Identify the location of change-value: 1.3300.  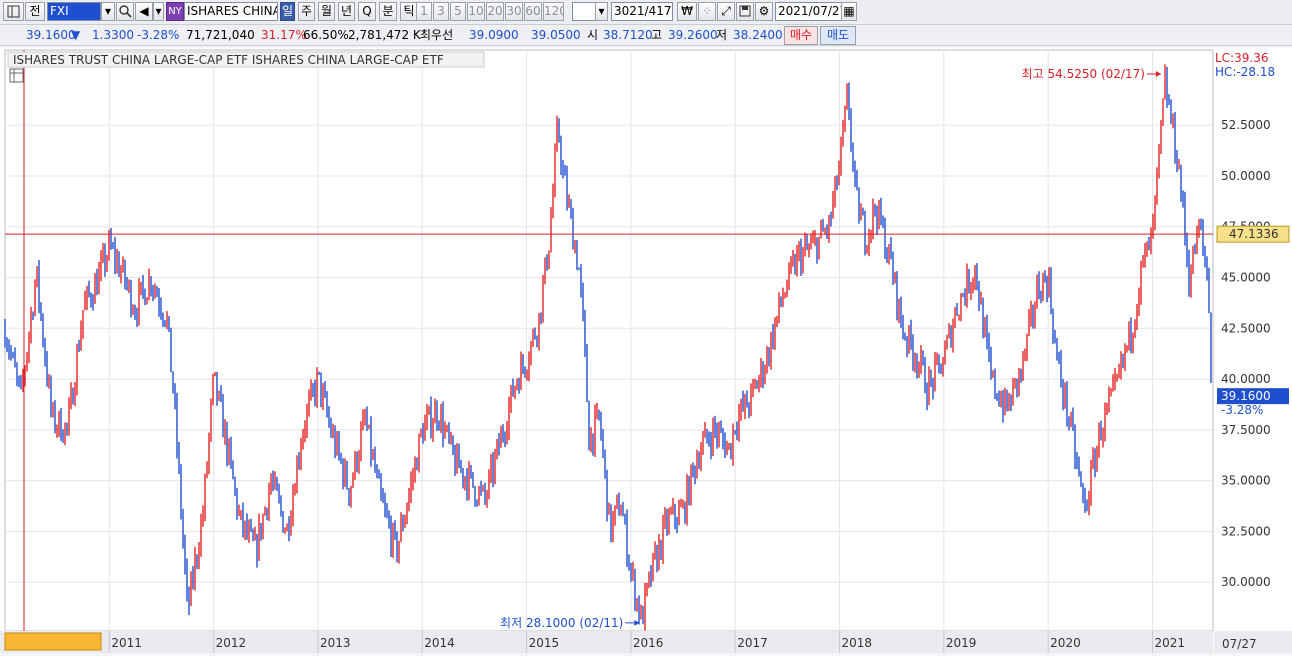
(113, 35).